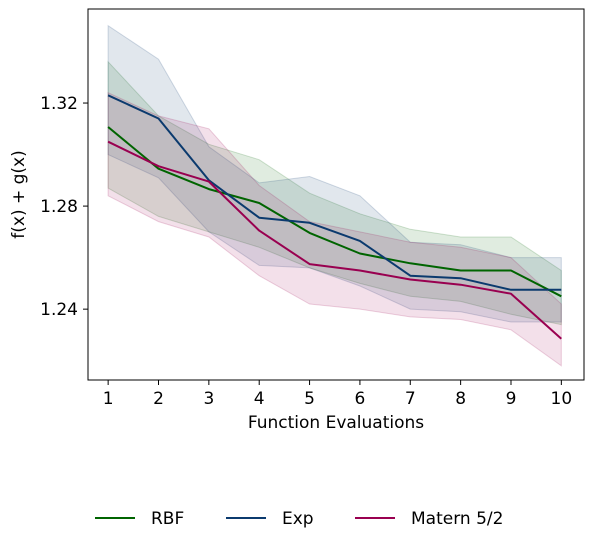 This screenshot has width=593, height=546. I want to click on x-axis-label: Function Evaluations, so click(336, 423).